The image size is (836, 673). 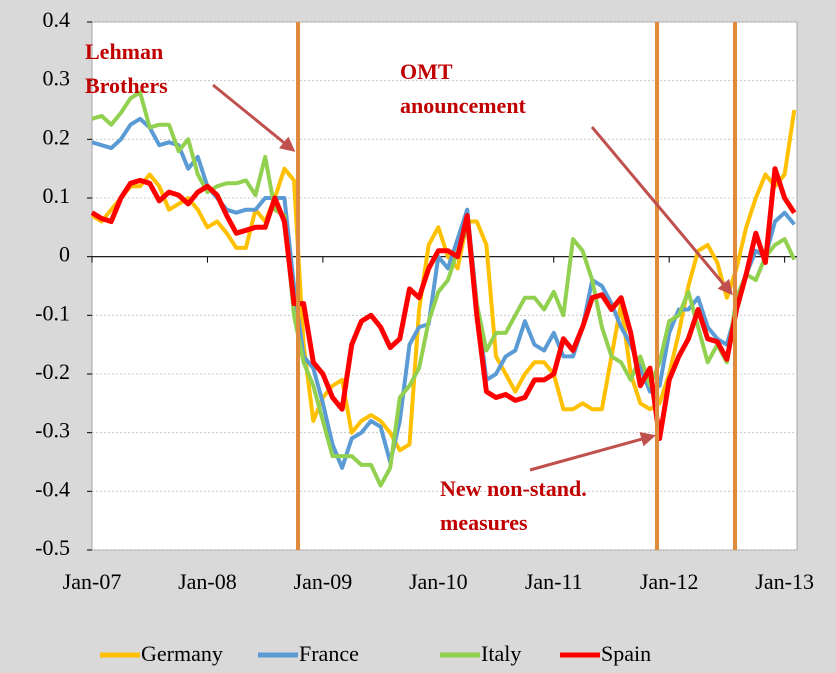 I want to click on legend: Germany France Italy Spain, so click(x=375, y=653).